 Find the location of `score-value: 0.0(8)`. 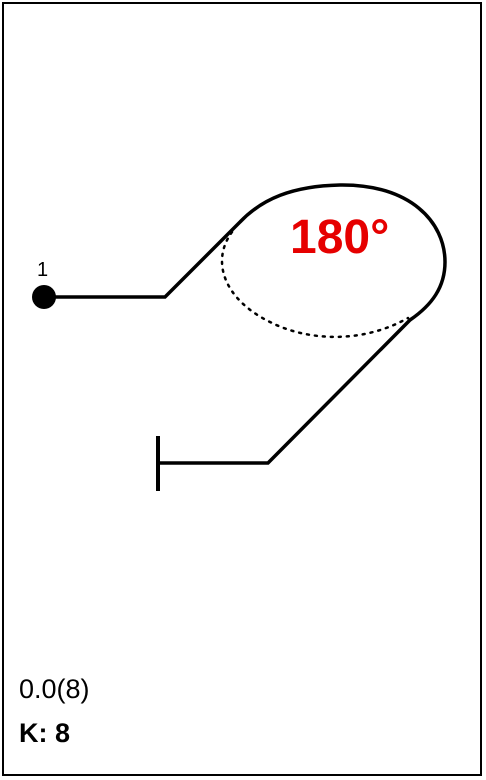

score-value: 0.0(8) is located at coordinates (54, 689).